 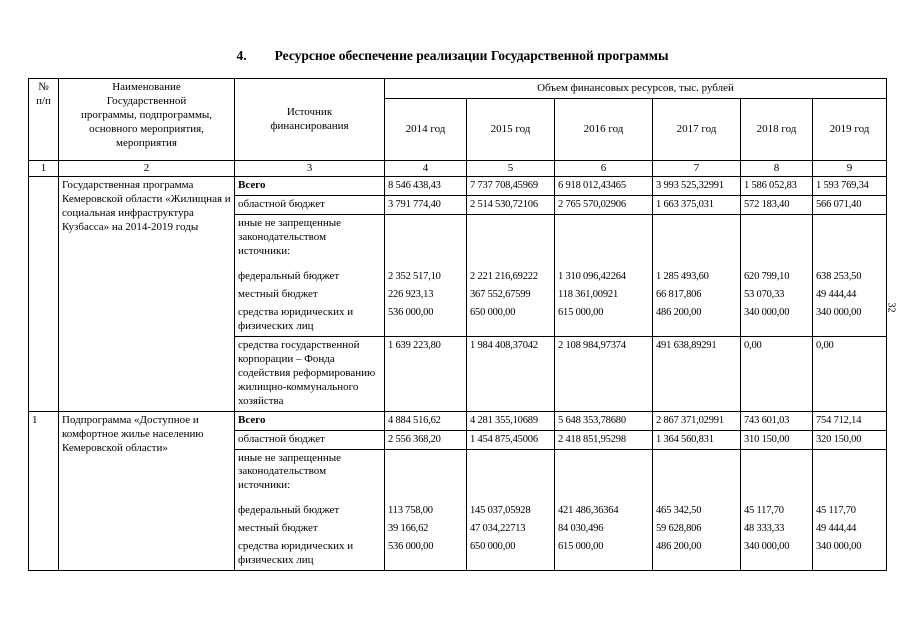 I want to click on value-cell: 486 200,00, so click(x=696, y=320).